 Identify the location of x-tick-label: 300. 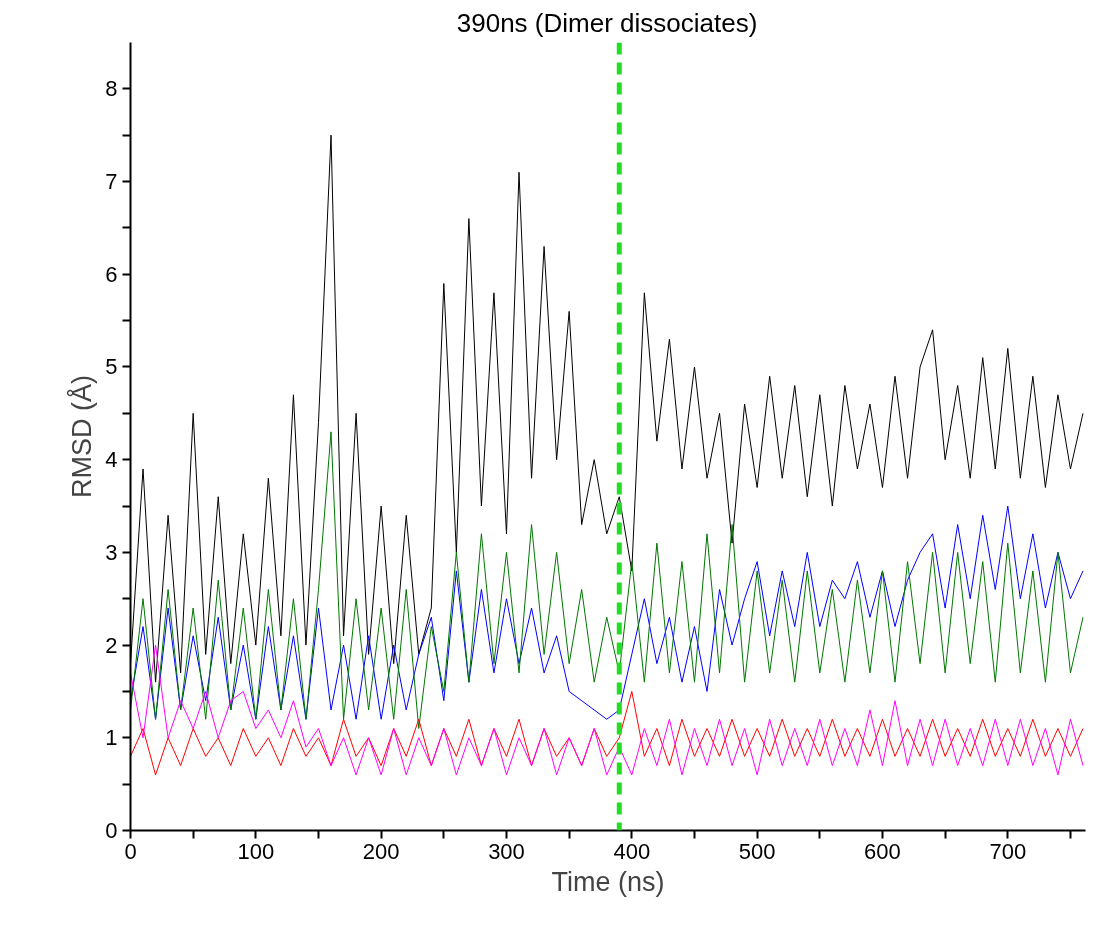
(506, 851).